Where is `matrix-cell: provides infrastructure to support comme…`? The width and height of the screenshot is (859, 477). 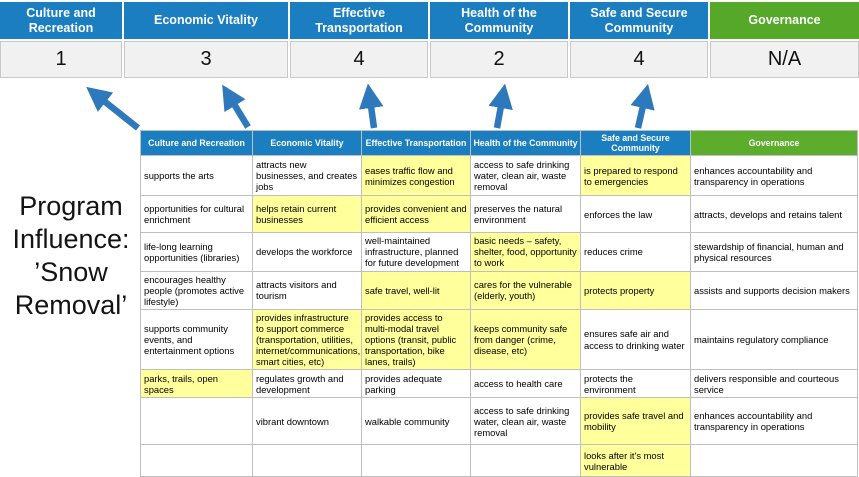
matrix-cell: provides infrastructure to support comme… is located at coordinates (307, 339).